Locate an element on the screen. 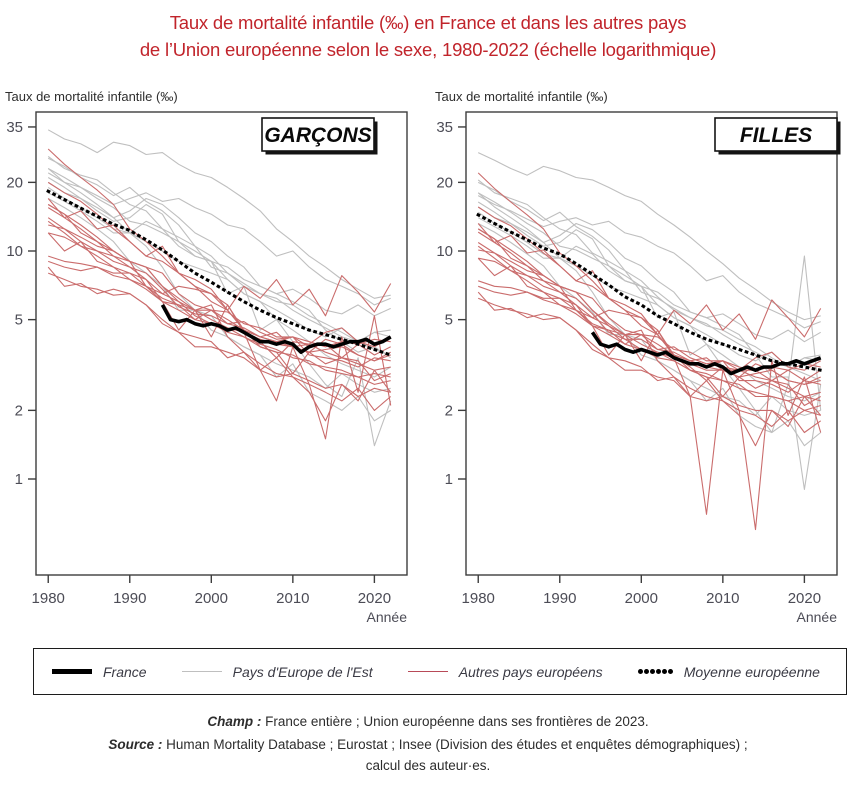 This screenshot has height=791, width=856. legend-item-east: Pays d'Europe de l'Est is located at coordinates (277, 671).